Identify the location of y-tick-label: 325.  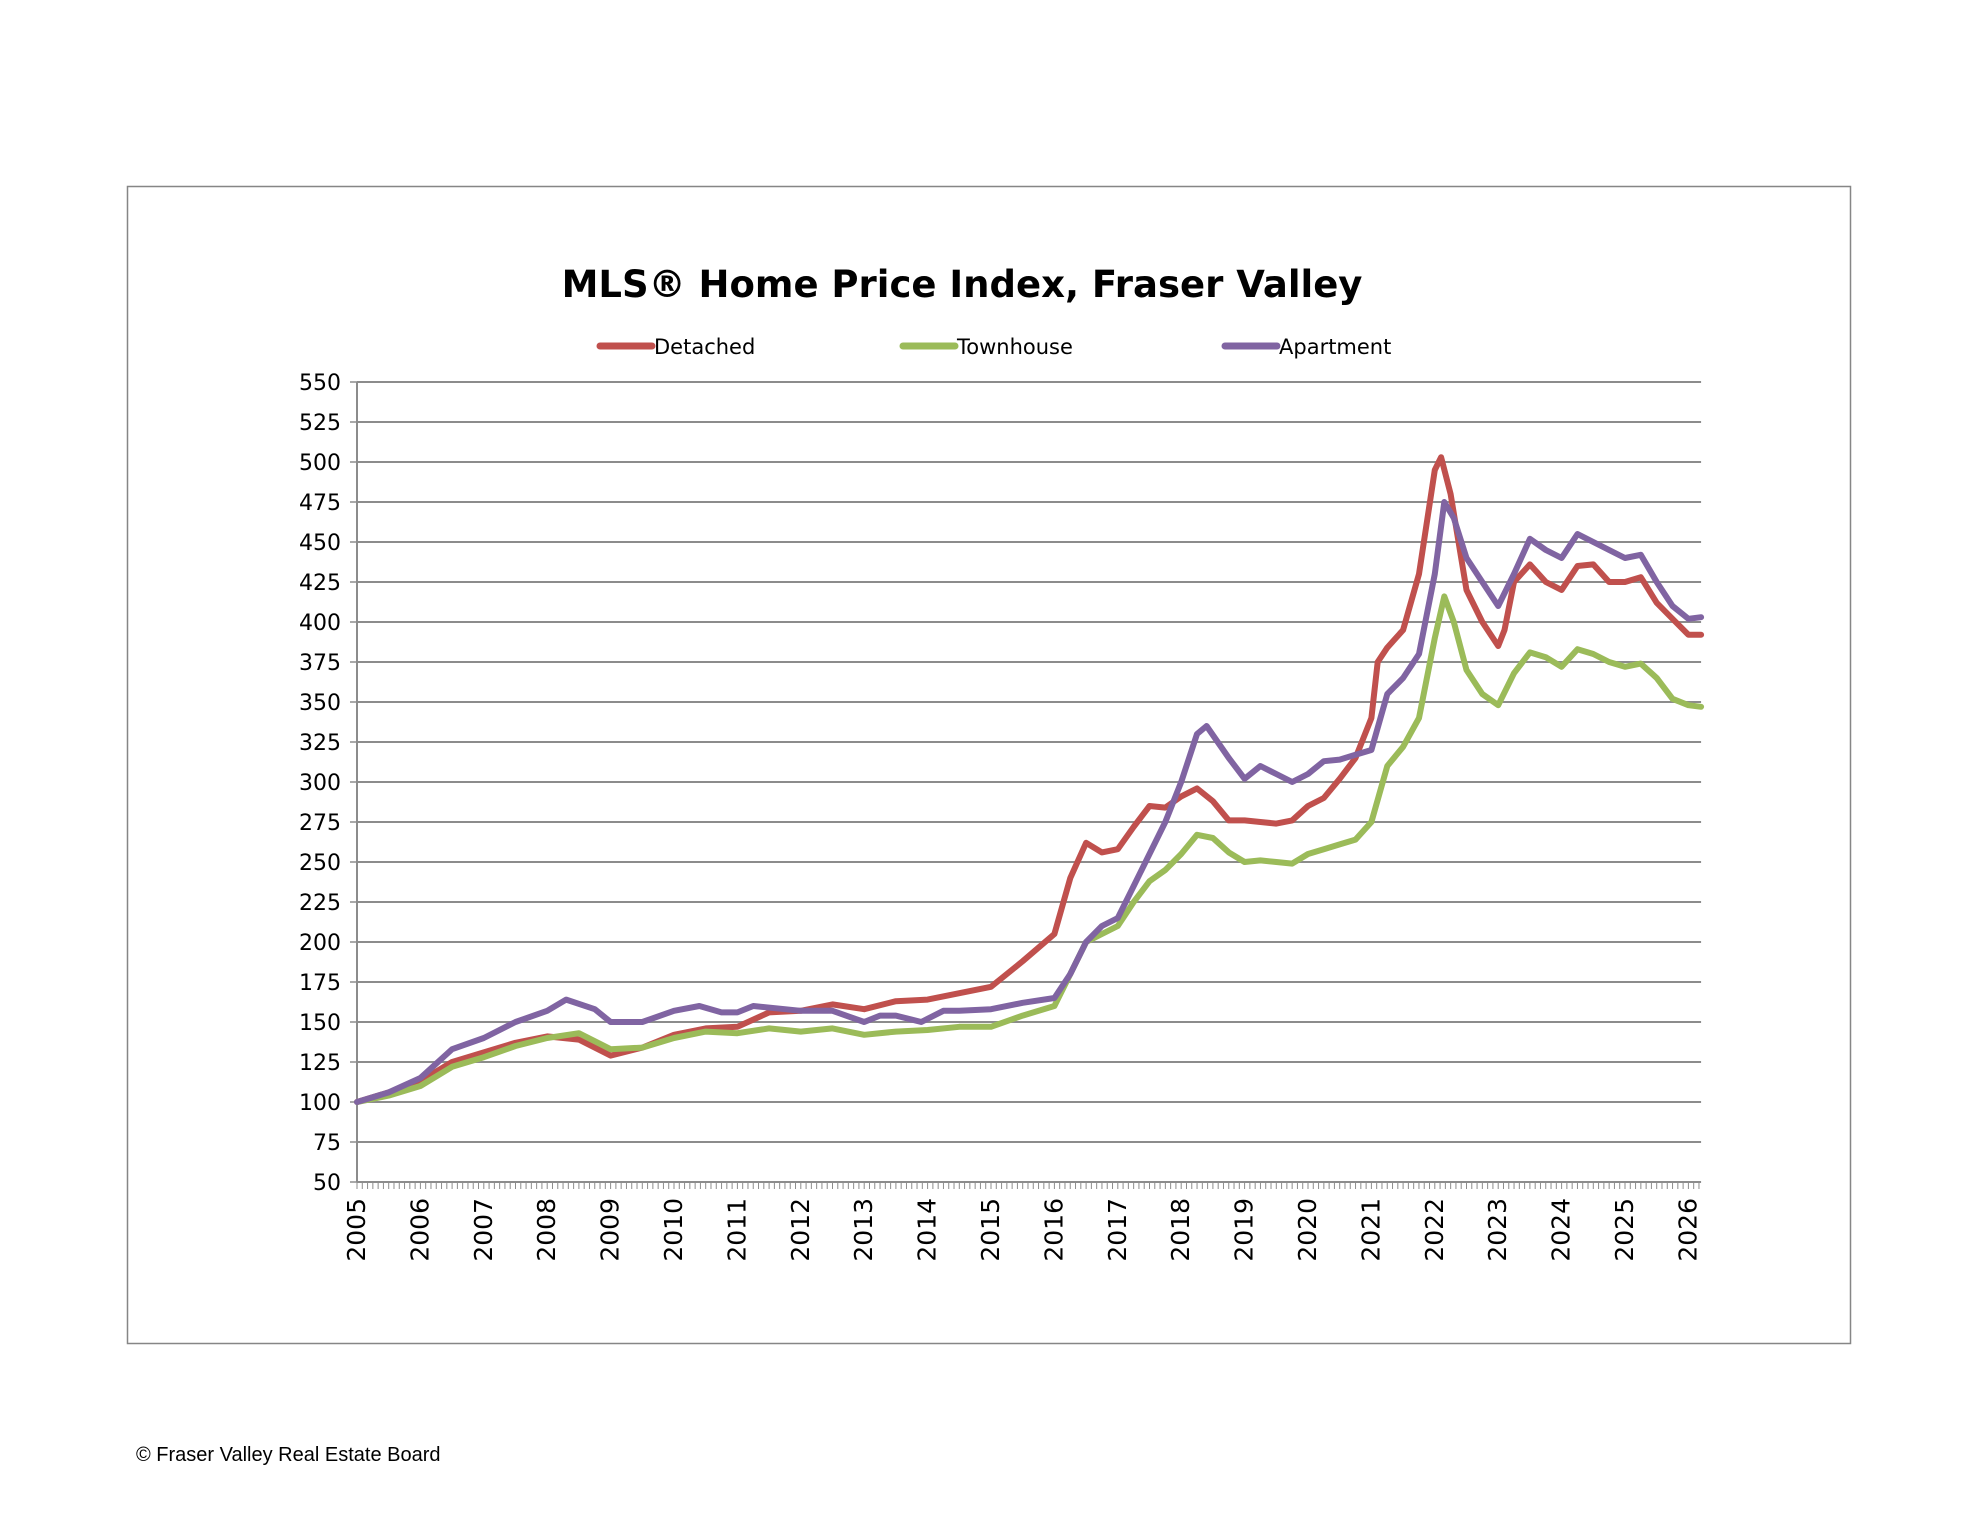
(320, 743).